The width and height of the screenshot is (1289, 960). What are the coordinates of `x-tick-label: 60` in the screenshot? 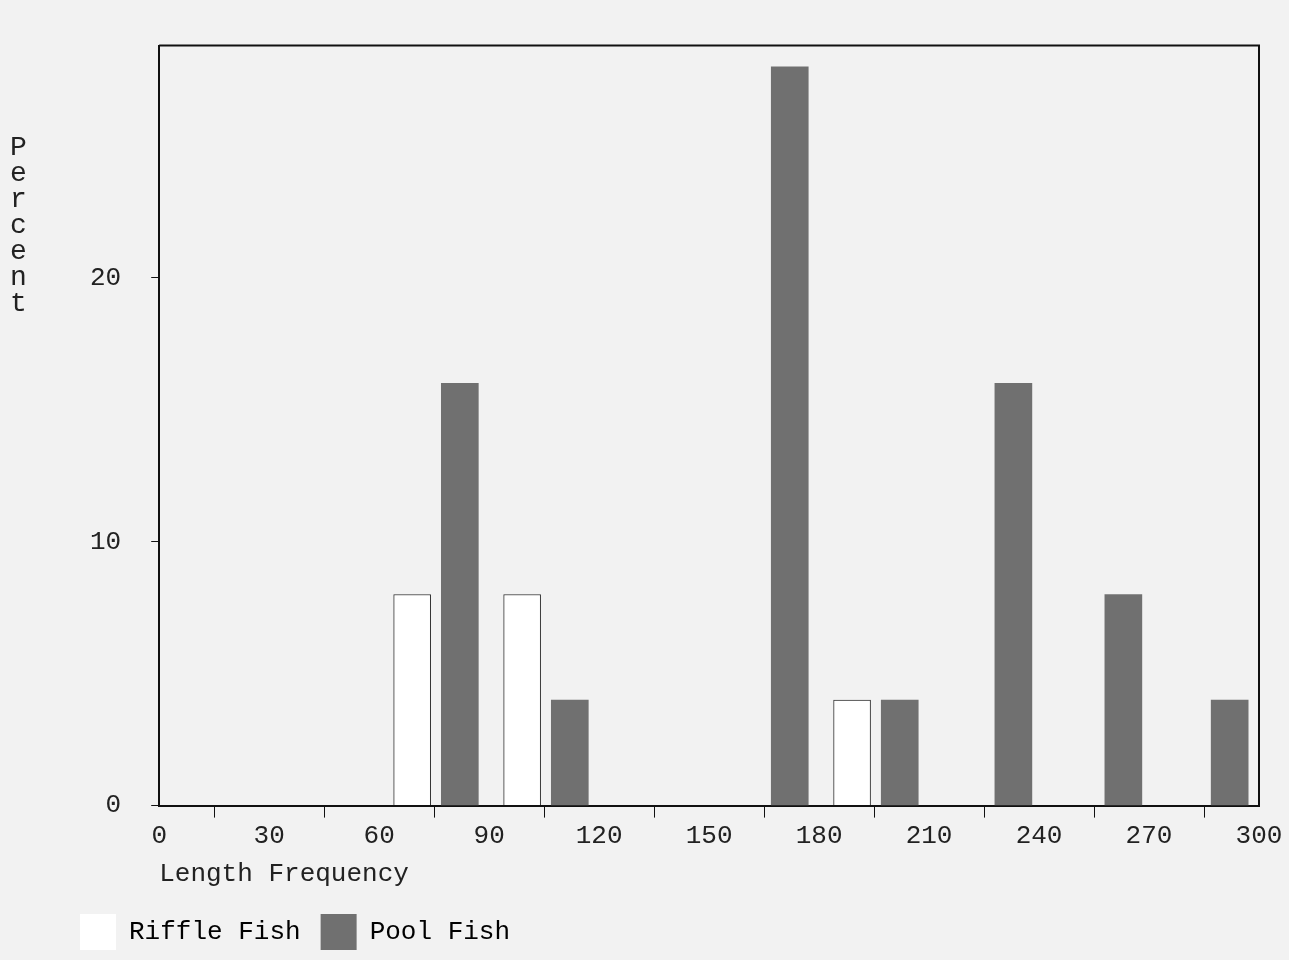 It's located at (379, 836).